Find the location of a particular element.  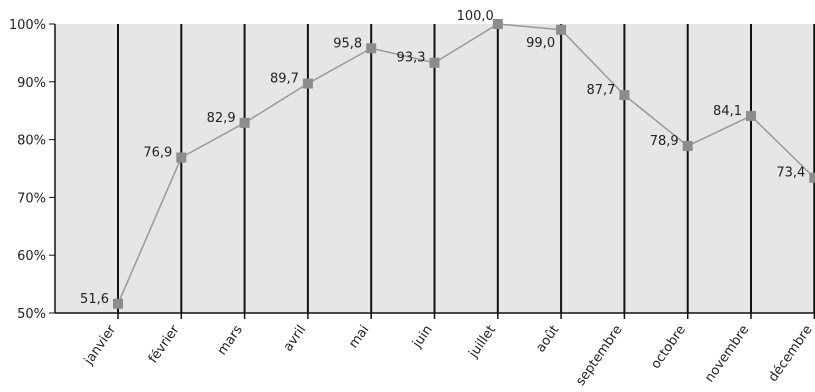

x-tick-label: avril is located at coordinates (295, 339).